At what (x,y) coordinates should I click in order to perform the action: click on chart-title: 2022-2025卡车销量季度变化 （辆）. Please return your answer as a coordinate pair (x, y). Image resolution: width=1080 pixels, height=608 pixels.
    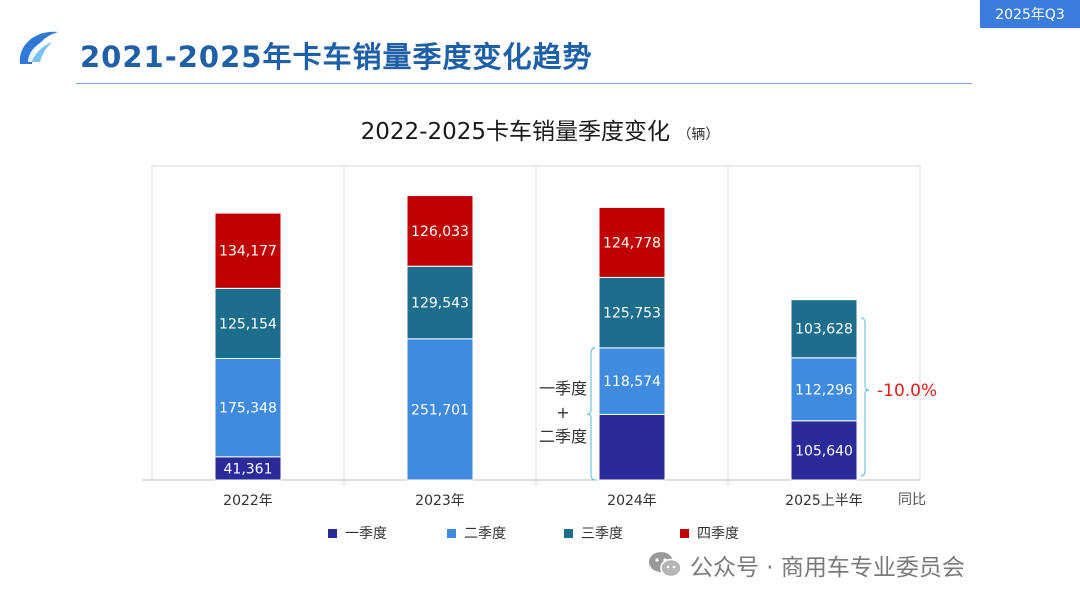
    Looking at the image, I should click on (540, 129).